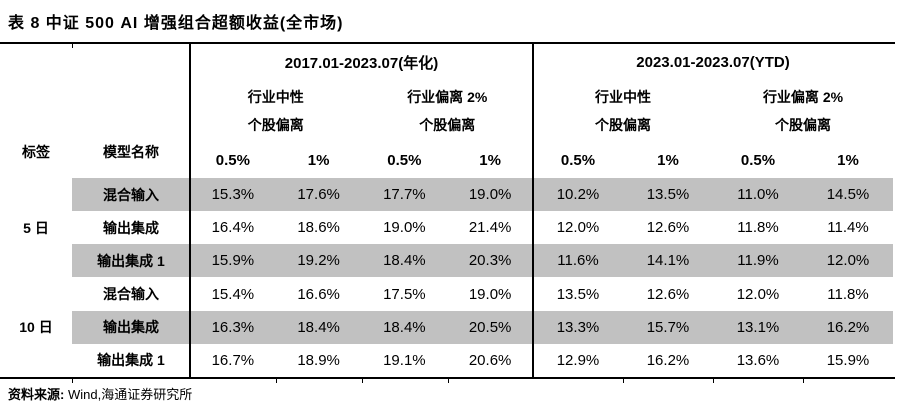  Describe the element at coordinates (130, 394) in the screenshot. I see `source-text: Wind,海通证券研究所` at that location.